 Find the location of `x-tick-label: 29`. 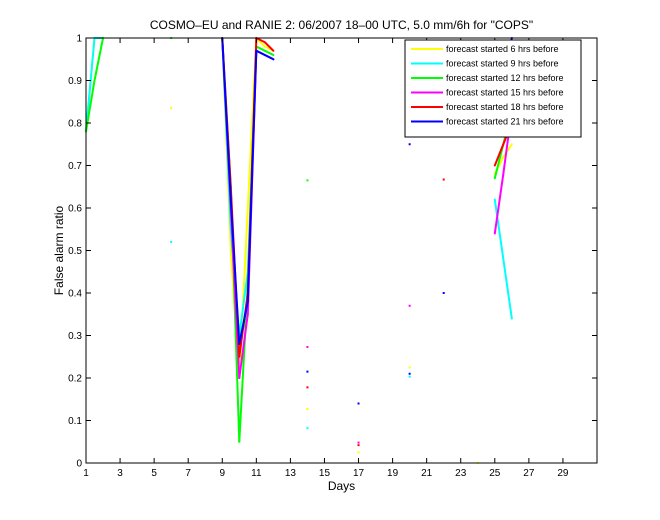

x-tick-label: 29 is located at coordinates (563, 473).